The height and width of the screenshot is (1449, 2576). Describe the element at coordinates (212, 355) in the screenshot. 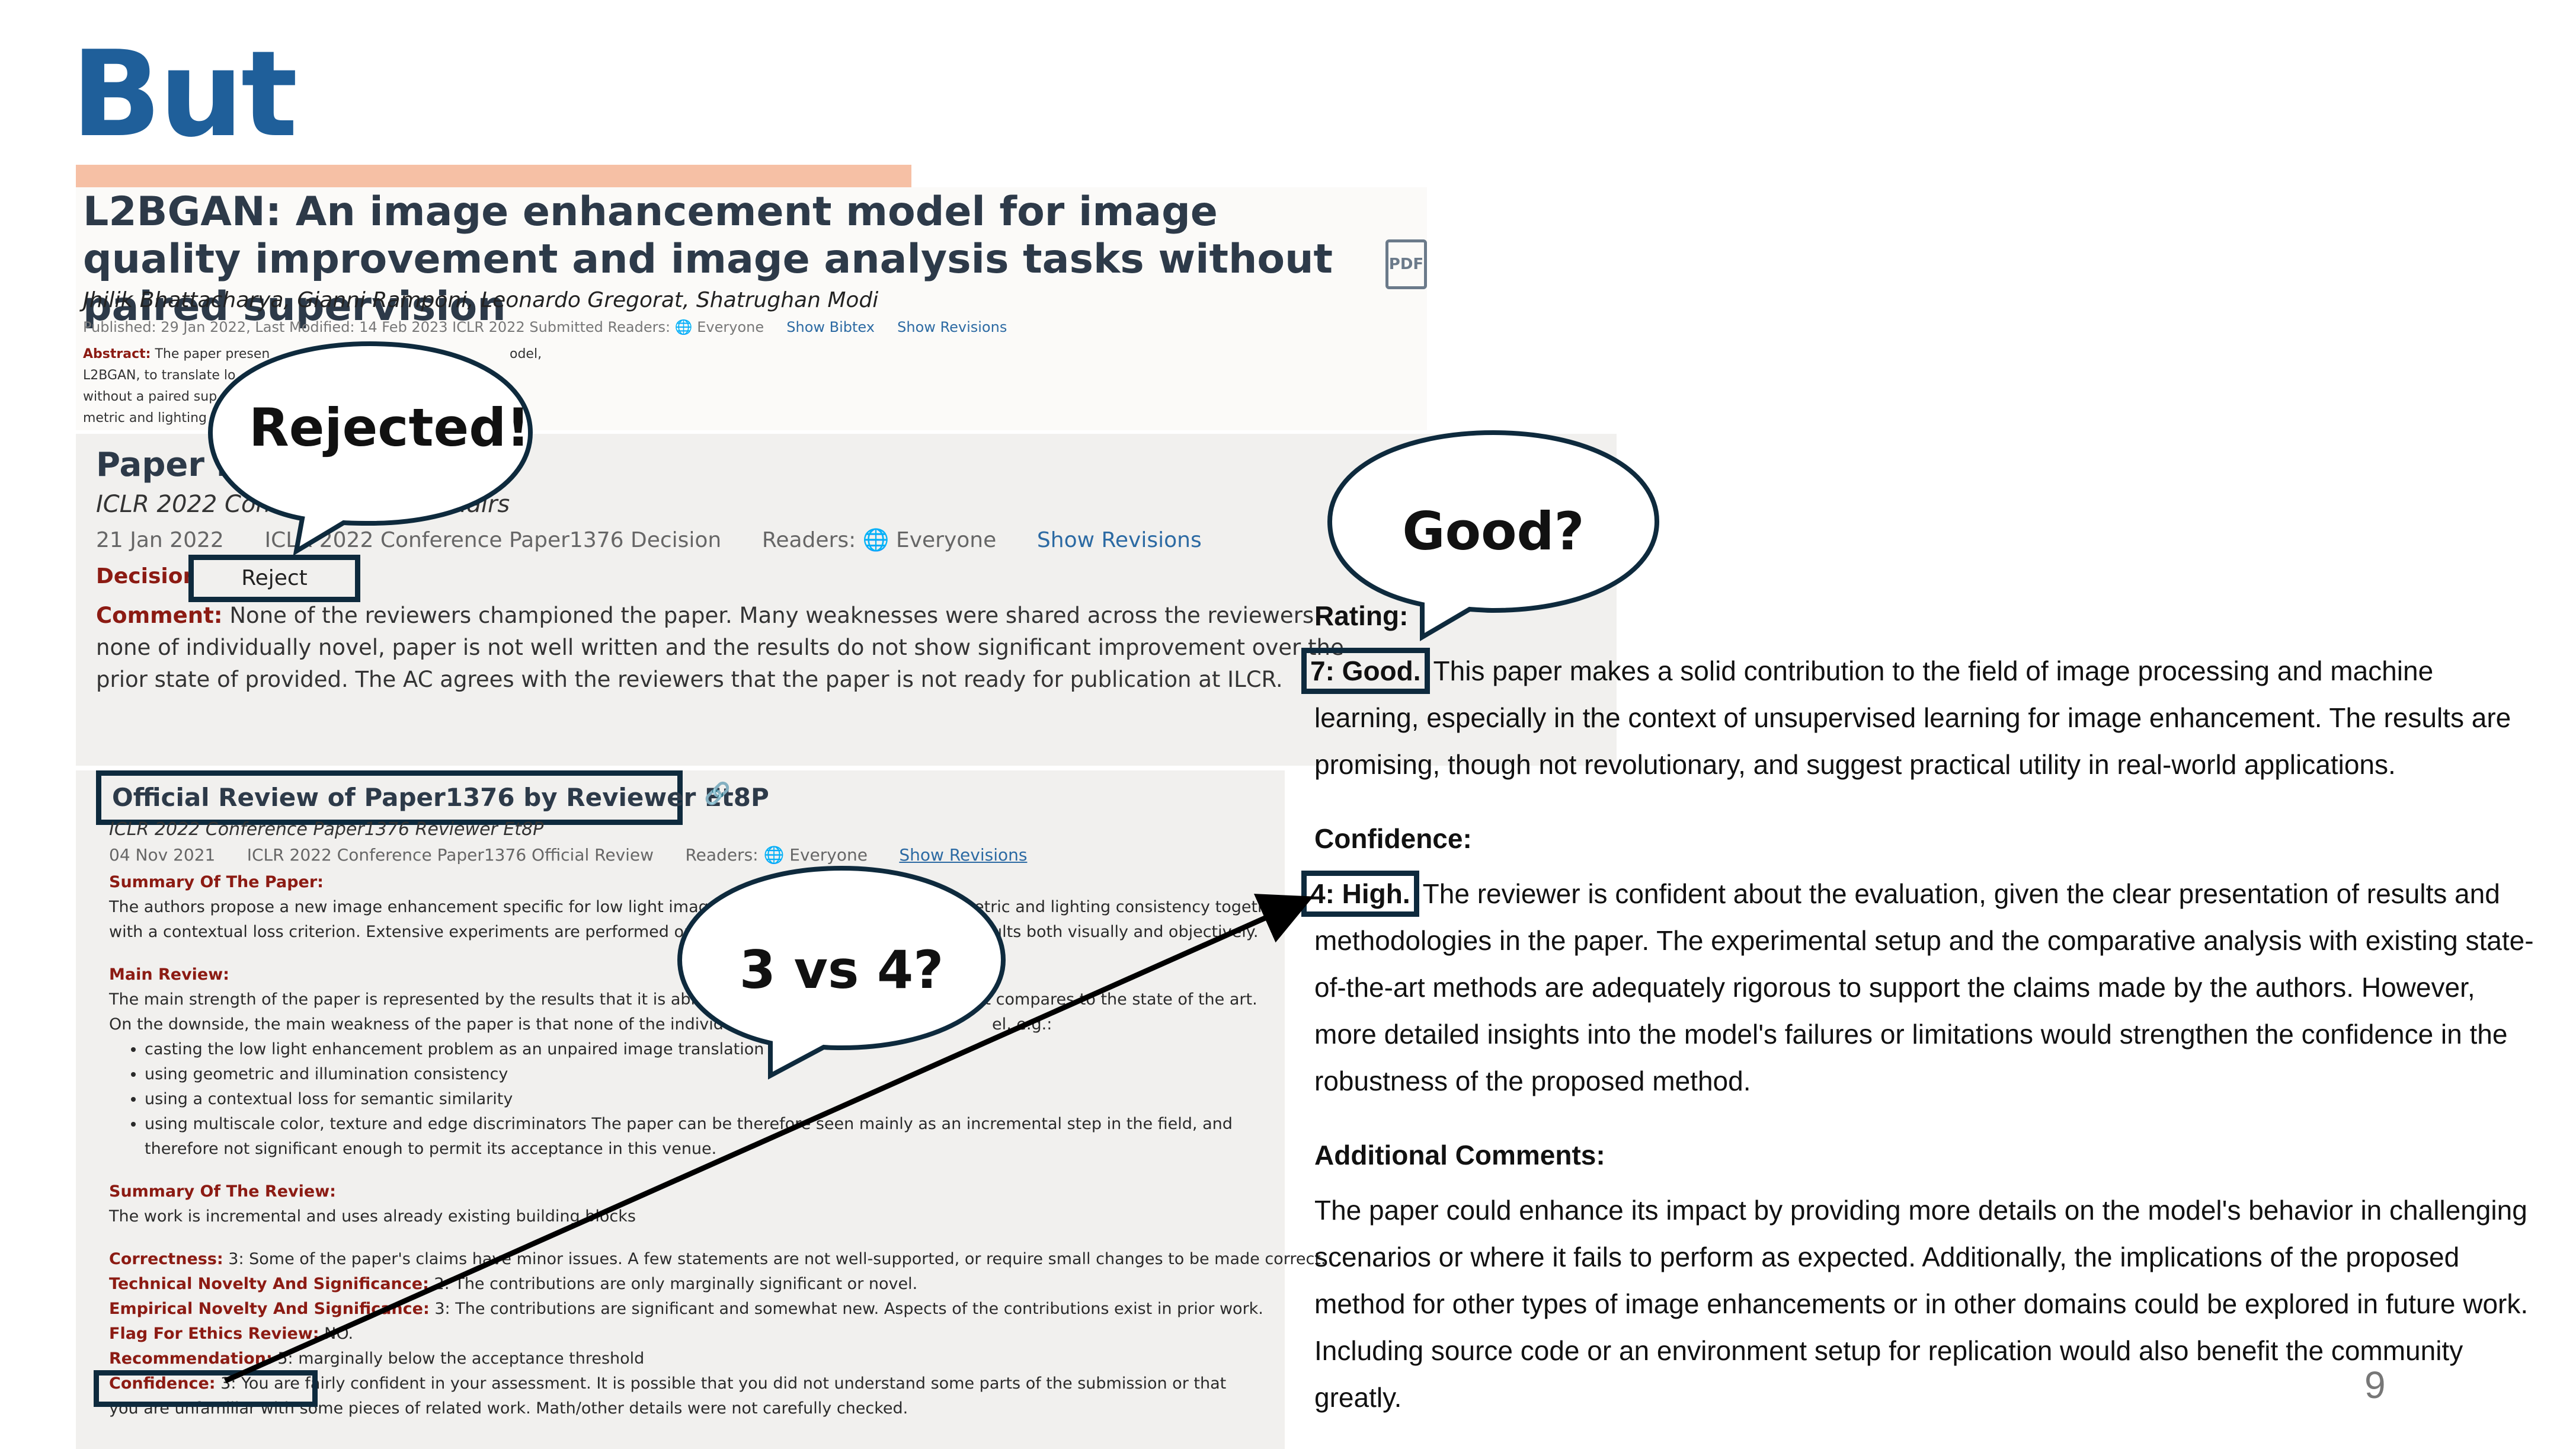

I see `abstract-line-1: The paper presen` at that location.